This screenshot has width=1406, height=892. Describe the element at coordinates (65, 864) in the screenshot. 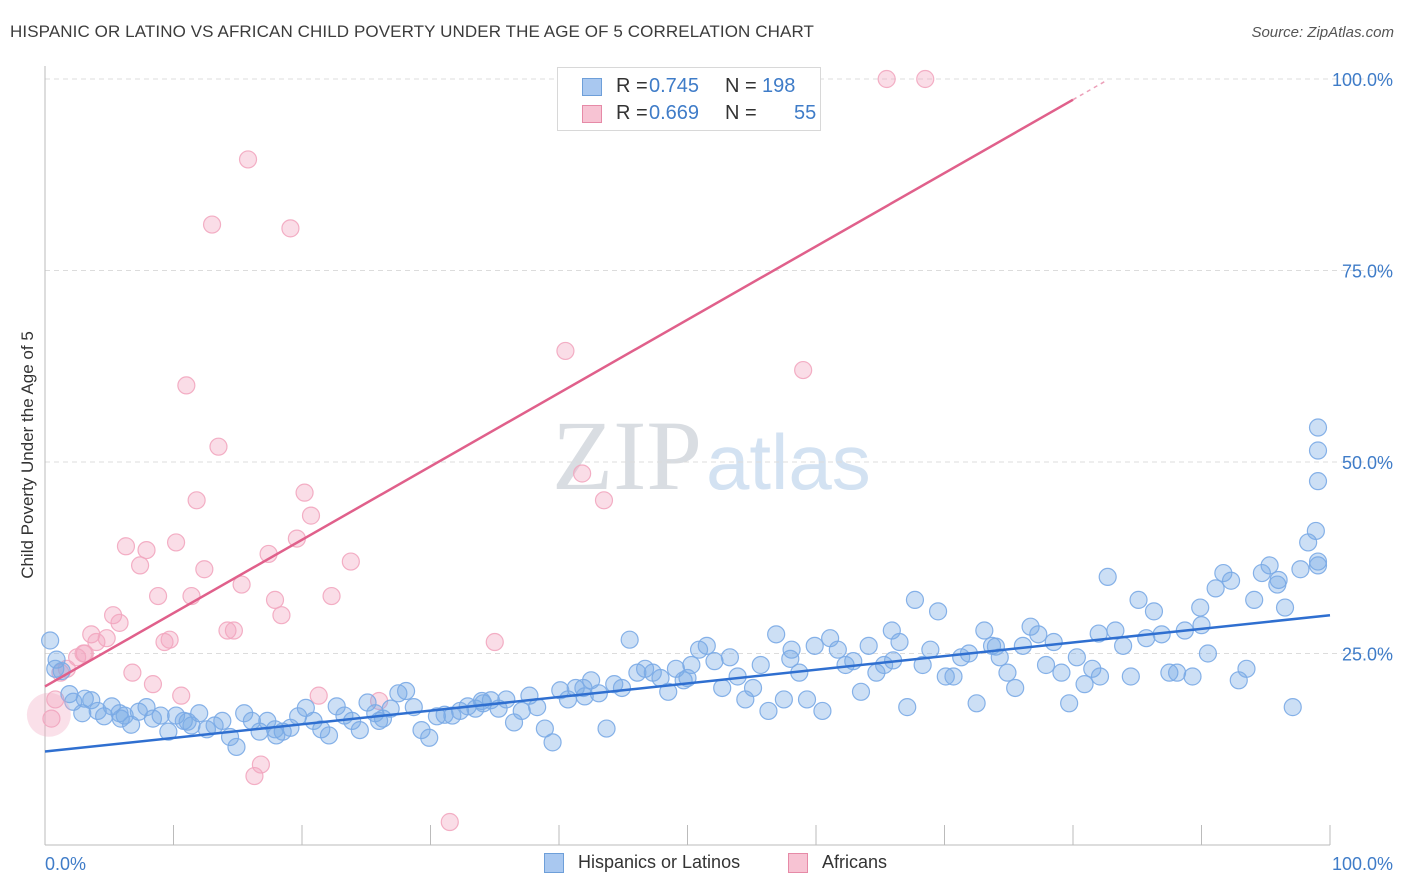

I see `x-tick-label: 0.0%` at that location.